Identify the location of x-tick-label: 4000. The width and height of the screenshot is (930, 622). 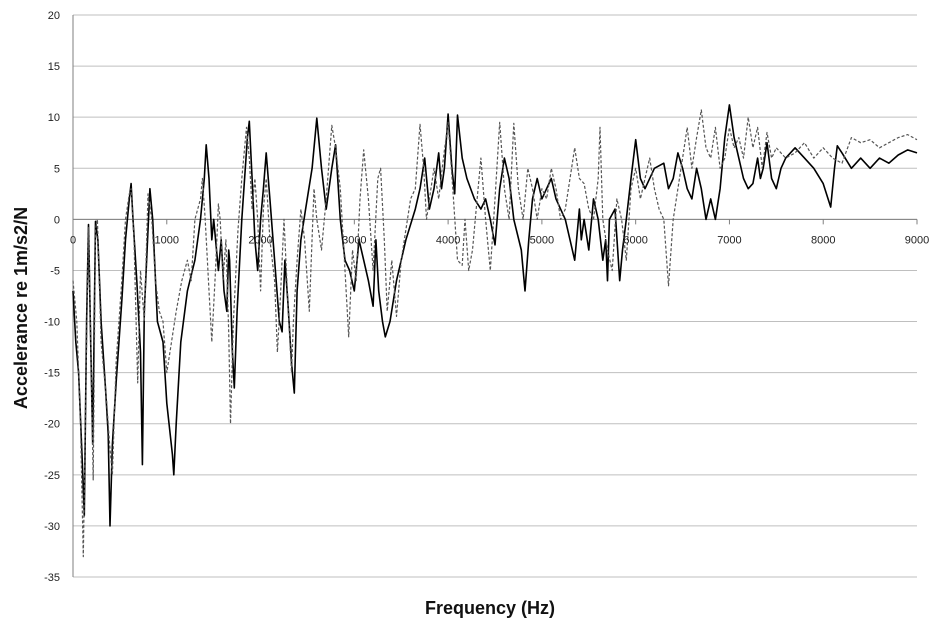
(448, 240).